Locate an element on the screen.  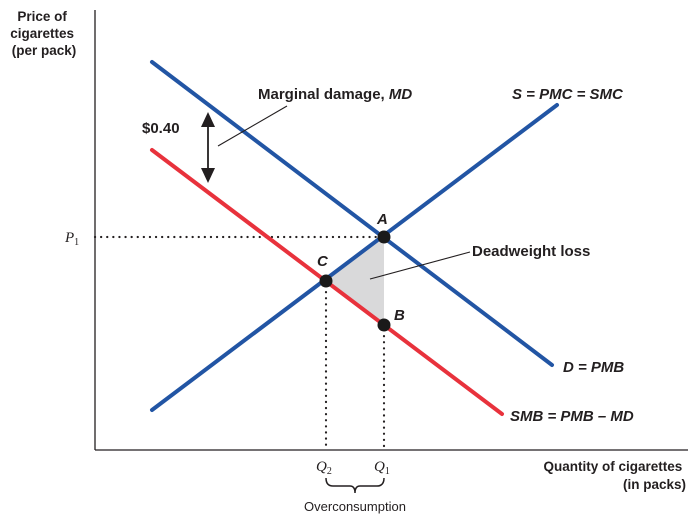
deadweight-leader-line is located at coordinates (420, 265).